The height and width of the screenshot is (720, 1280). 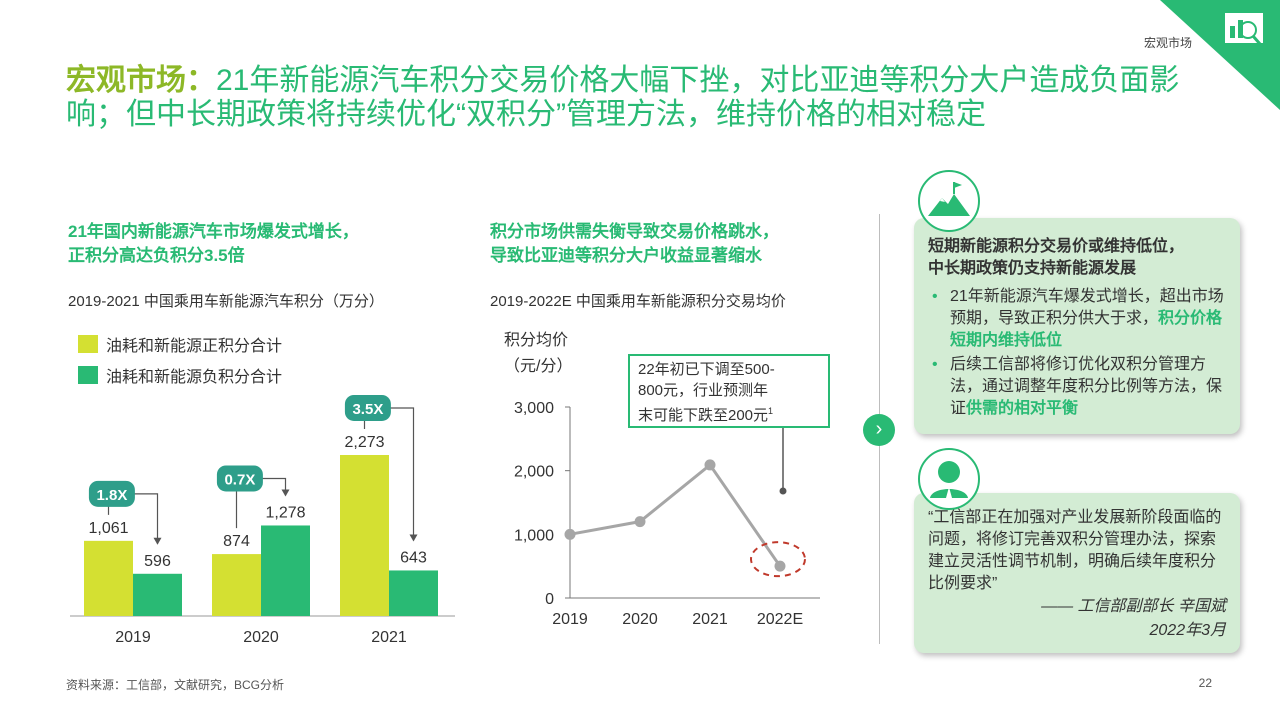 I want to click on callout-line1: 22年初已下调至500-, so click(x=706, y=369).